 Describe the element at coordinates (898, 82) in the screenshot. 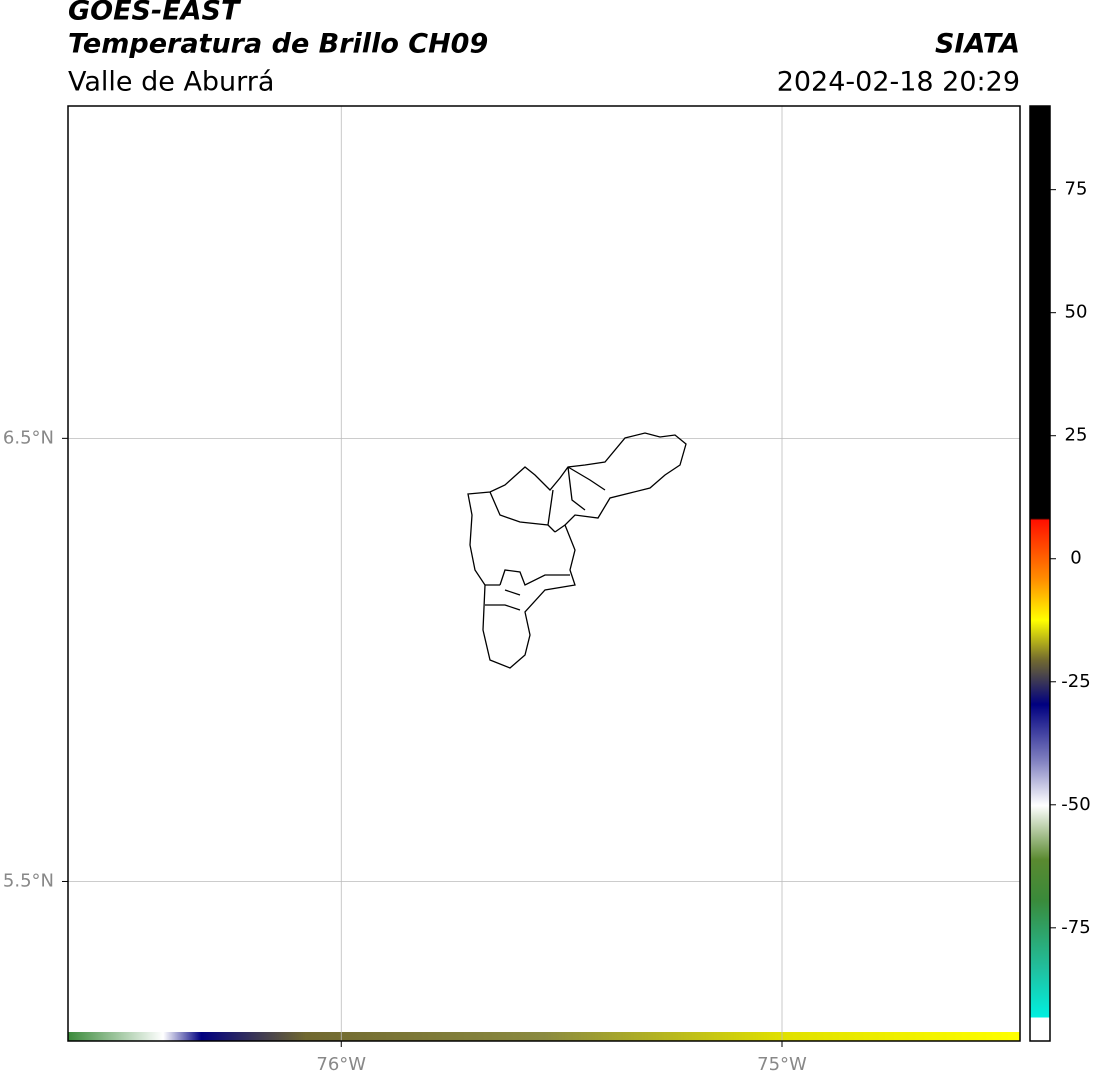

I see `datetime: 2024-02-18 20:29` at that location.